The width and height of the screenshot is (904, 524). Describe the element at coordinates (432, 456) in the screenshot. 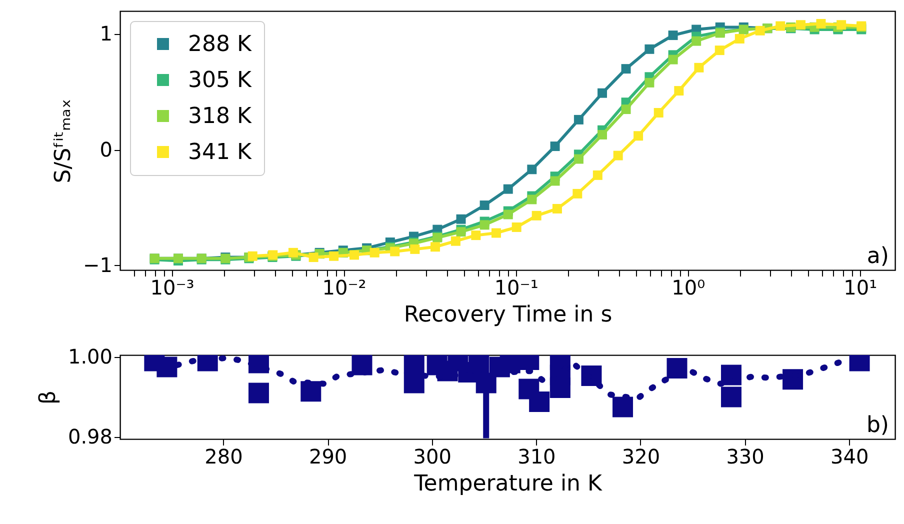

I see `x-tick-label: 300` at that location.